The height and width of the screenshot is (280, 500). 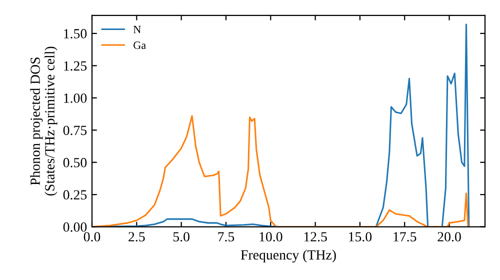 I want to click on y-tick-label: 0.50, so click(x=75, y=163).